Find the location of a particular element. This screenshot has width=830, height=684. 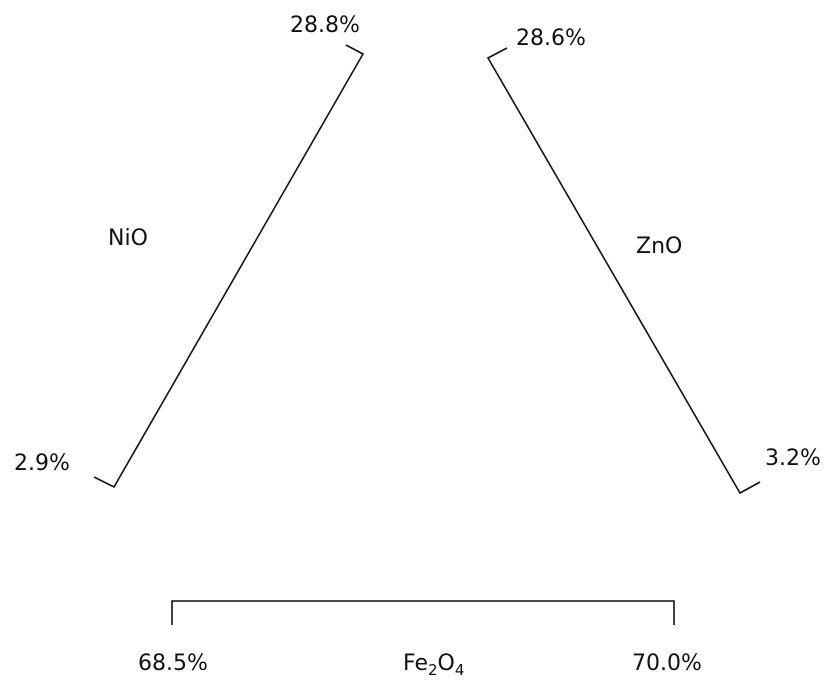

nio-max-label: 28.8% is located at coordinates (325, 25).